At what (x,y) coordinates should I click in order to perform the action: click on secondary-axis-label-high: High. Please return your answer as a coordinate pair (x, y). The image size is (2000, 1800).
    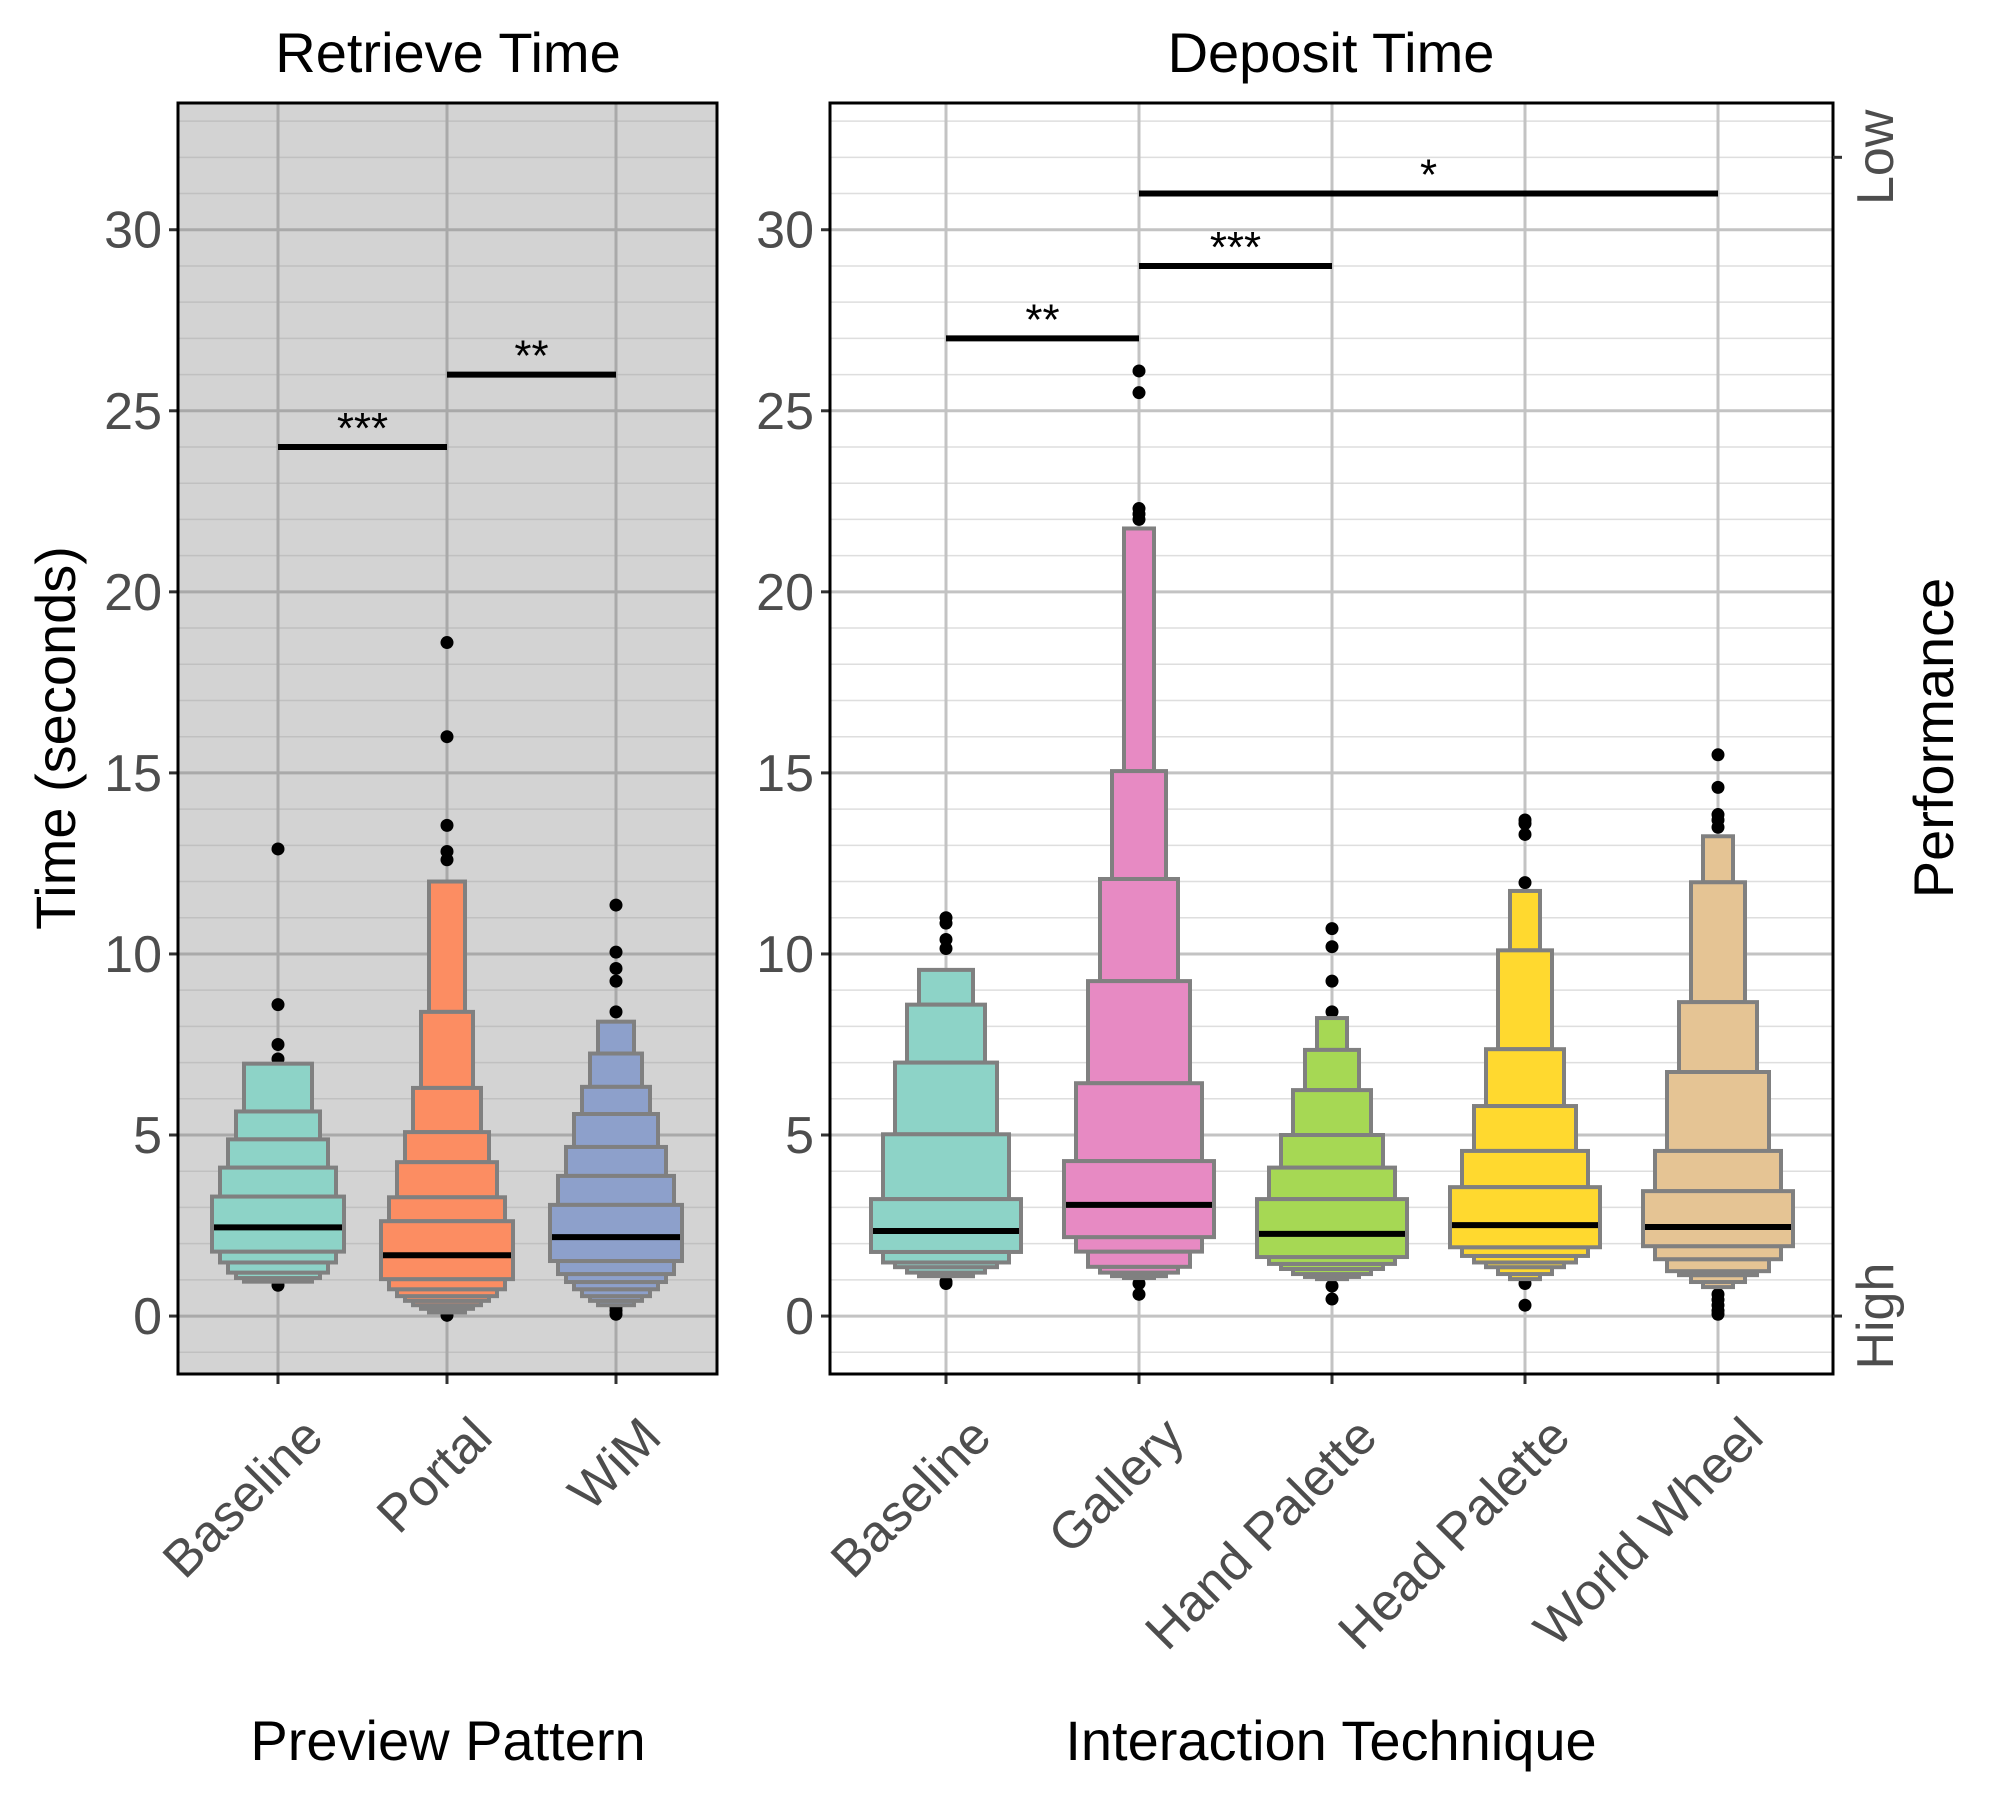
    Looking at the image, I should click on (1876, 1316).